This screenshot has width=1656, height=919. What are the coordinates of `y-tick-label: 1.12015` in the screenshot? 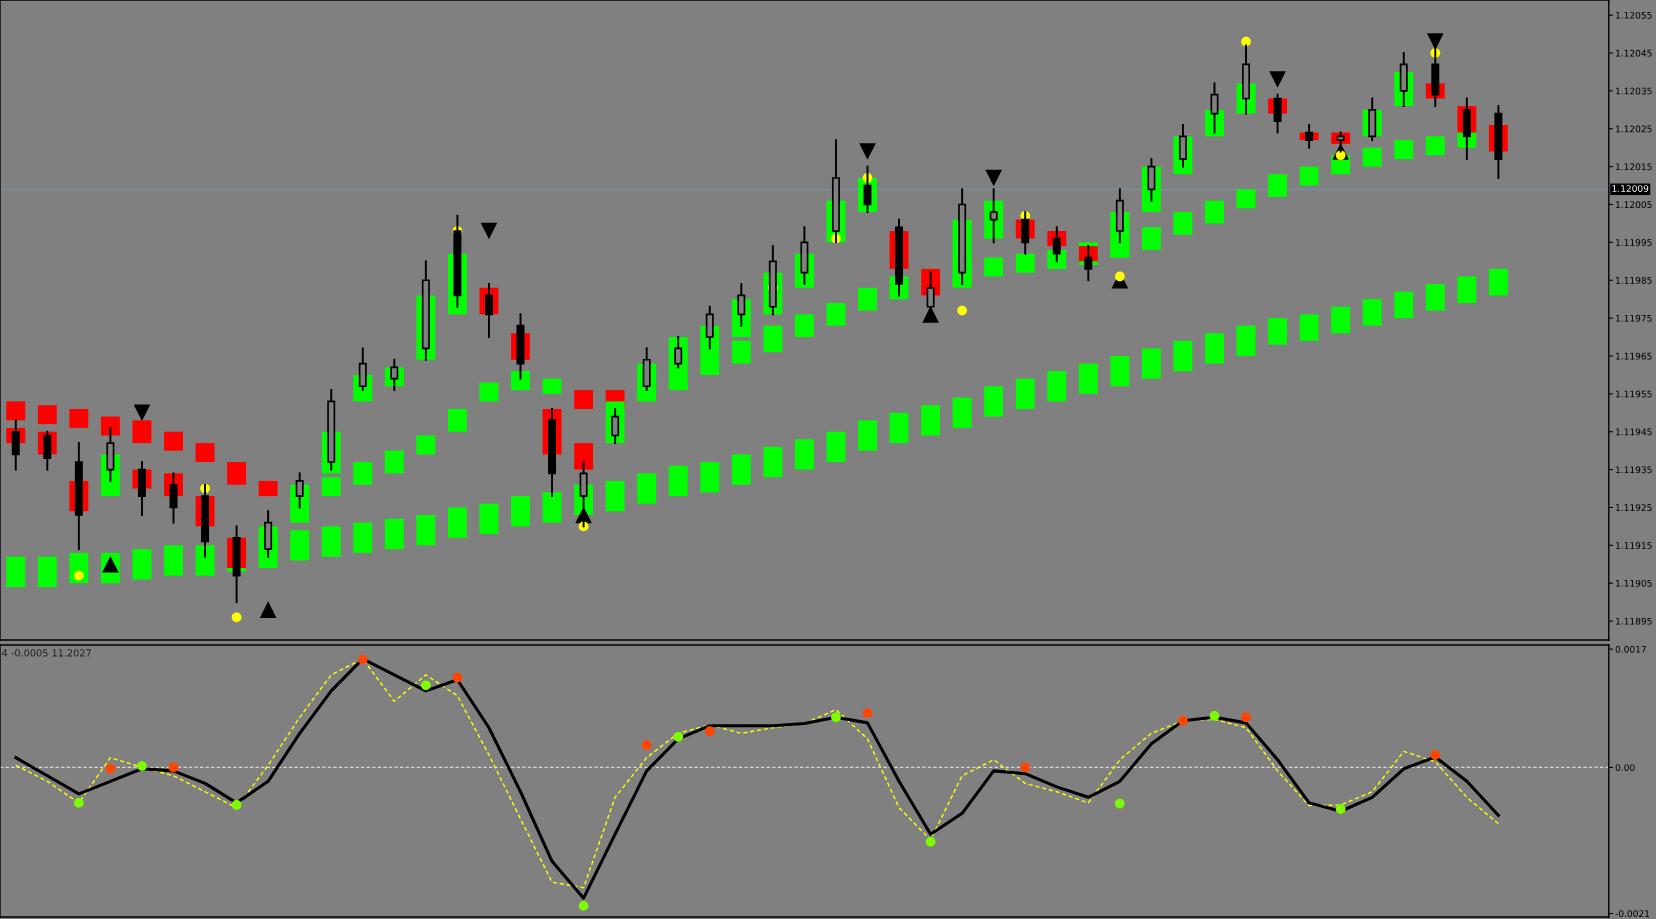 It's located at (1634, 167).